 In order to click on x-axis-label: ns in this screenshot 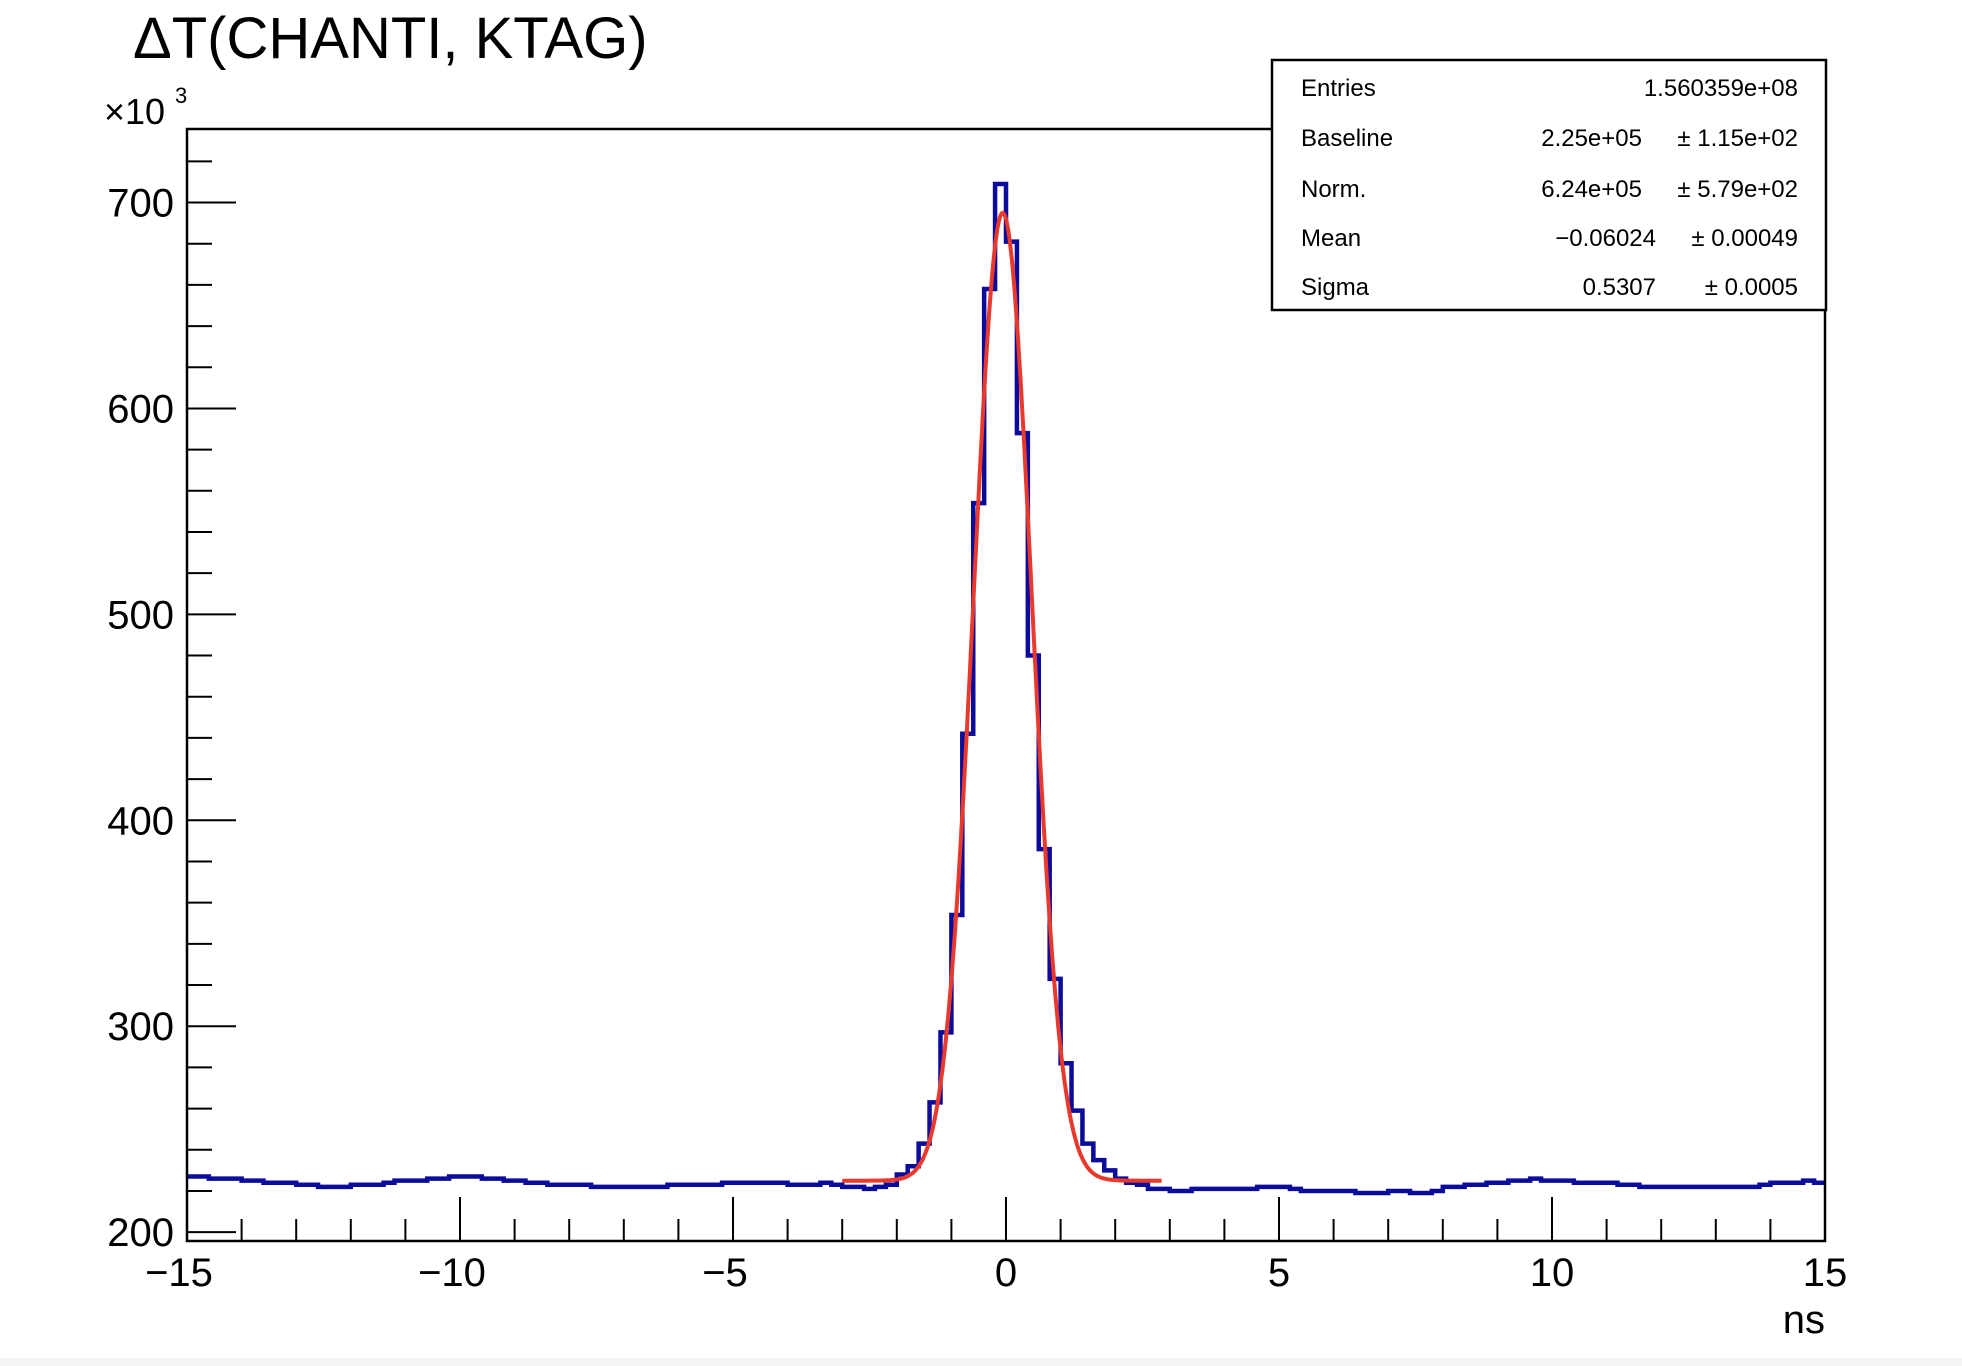, I will do `click(1804, 1320)`.